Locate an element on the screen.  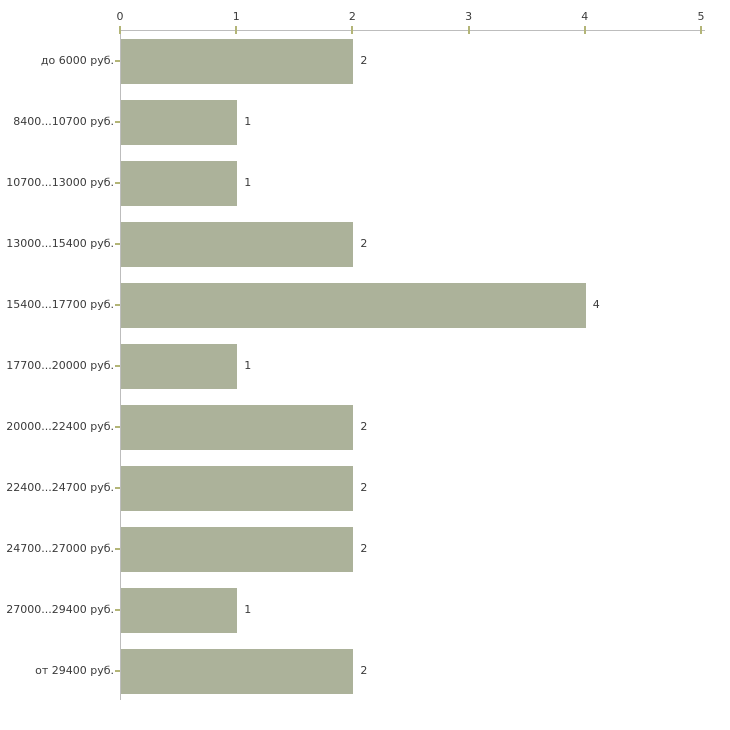
category-label: 8400...10700 руб. is located at coordinates (63, 121).